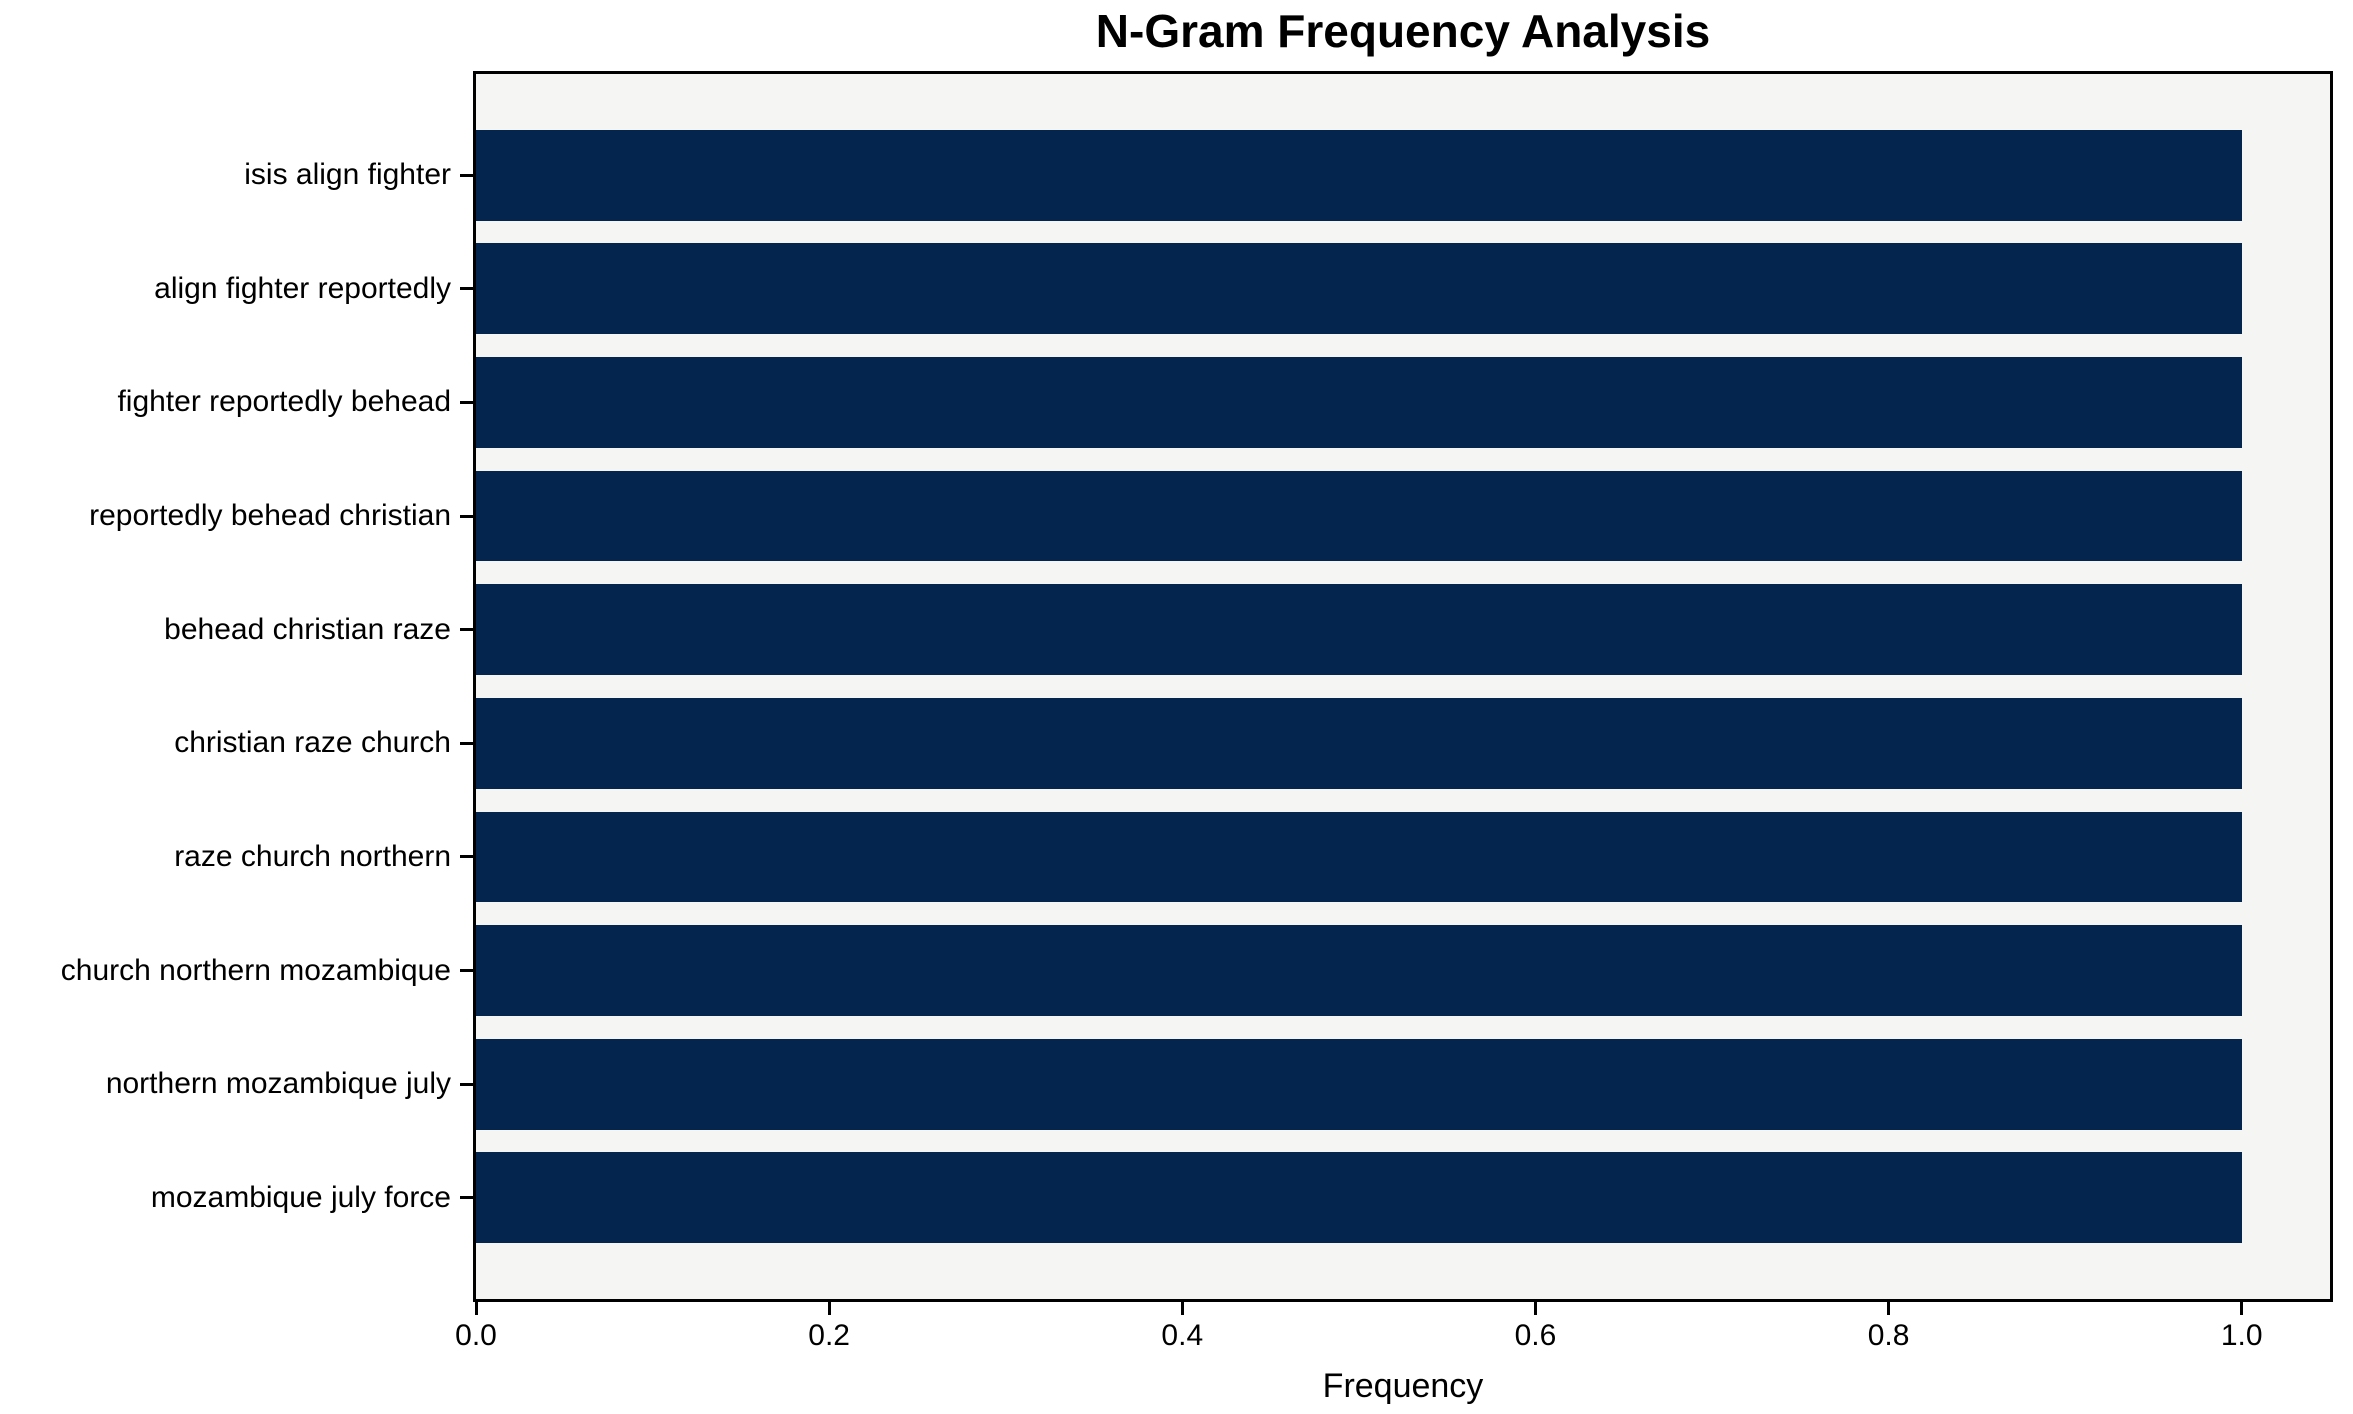 This screenshot has width=2353, height=1414. What do you see at coordinates (307, 629) in the screenshot?
I see `y-tick-label: behead christian raze` at bounding box center [307, 629].